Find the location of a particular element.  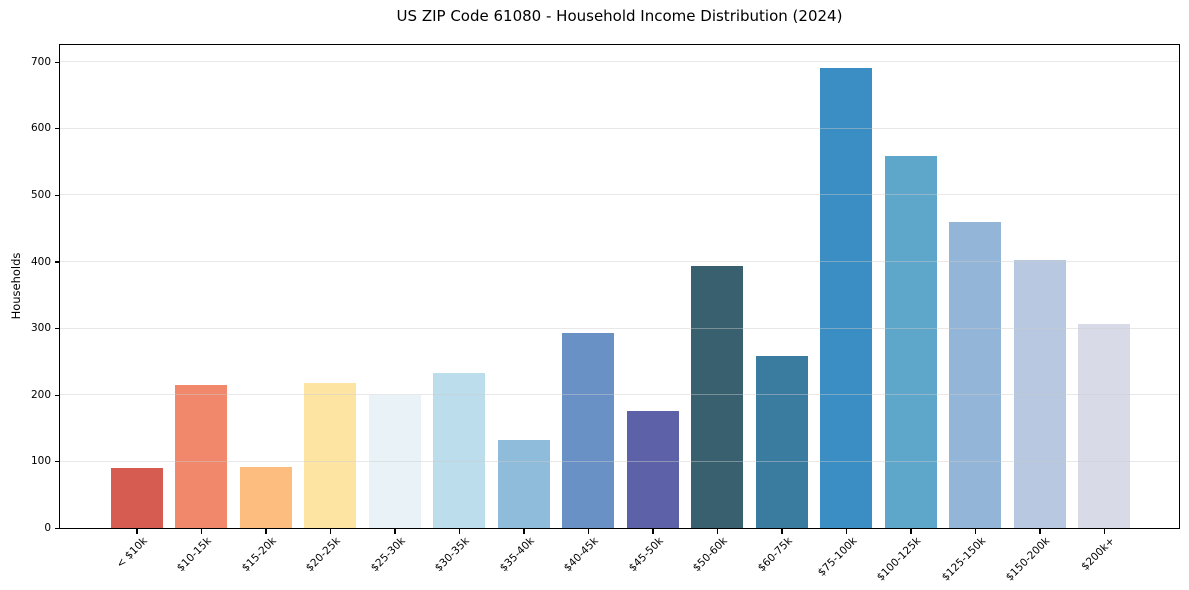

x-tick-label: $35-40k is located at coordinates (517, 554).